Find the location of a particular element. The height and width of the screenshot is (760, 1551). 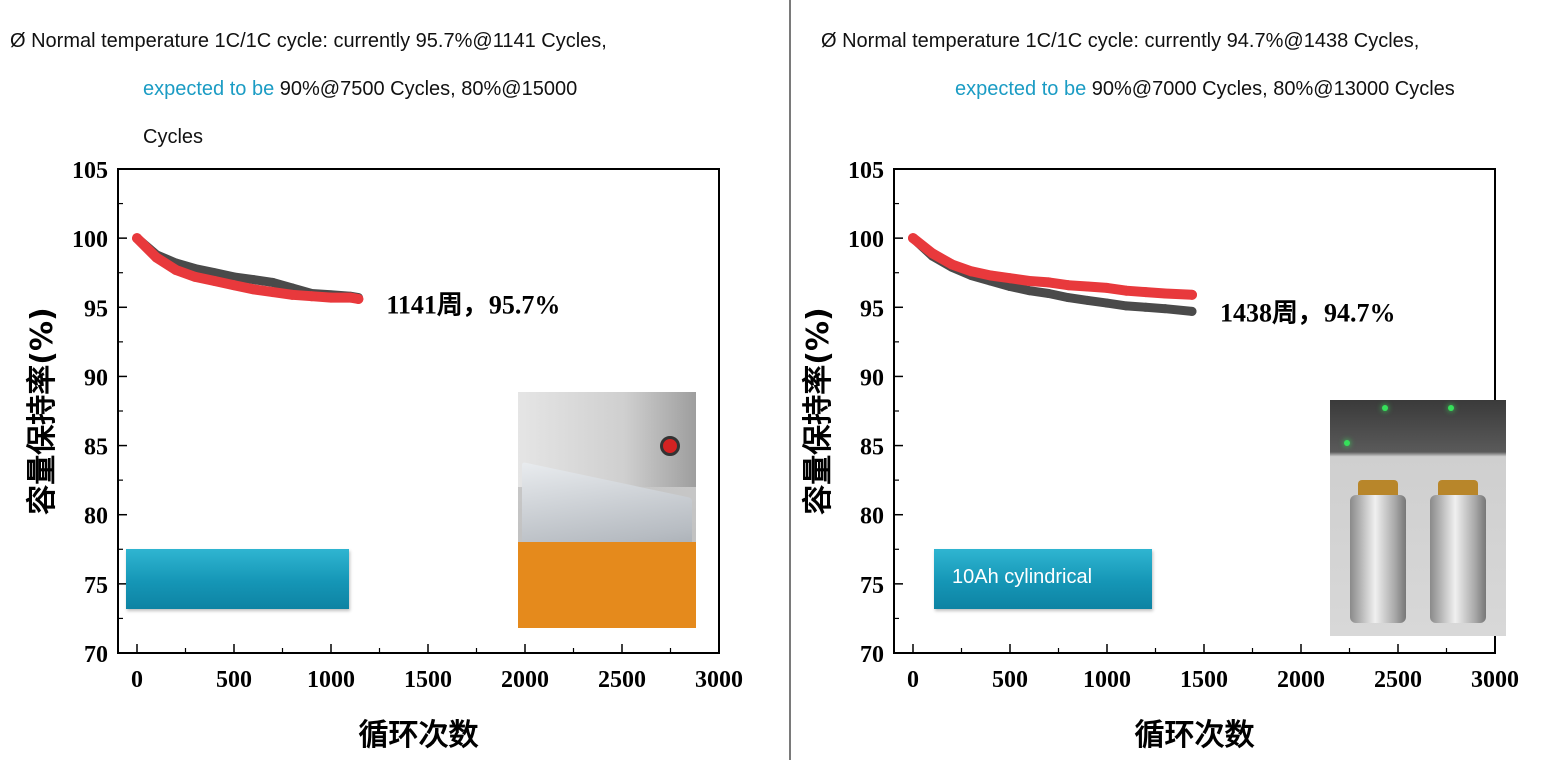

y-tick-label: 85 is located at coordinates (872, 448).